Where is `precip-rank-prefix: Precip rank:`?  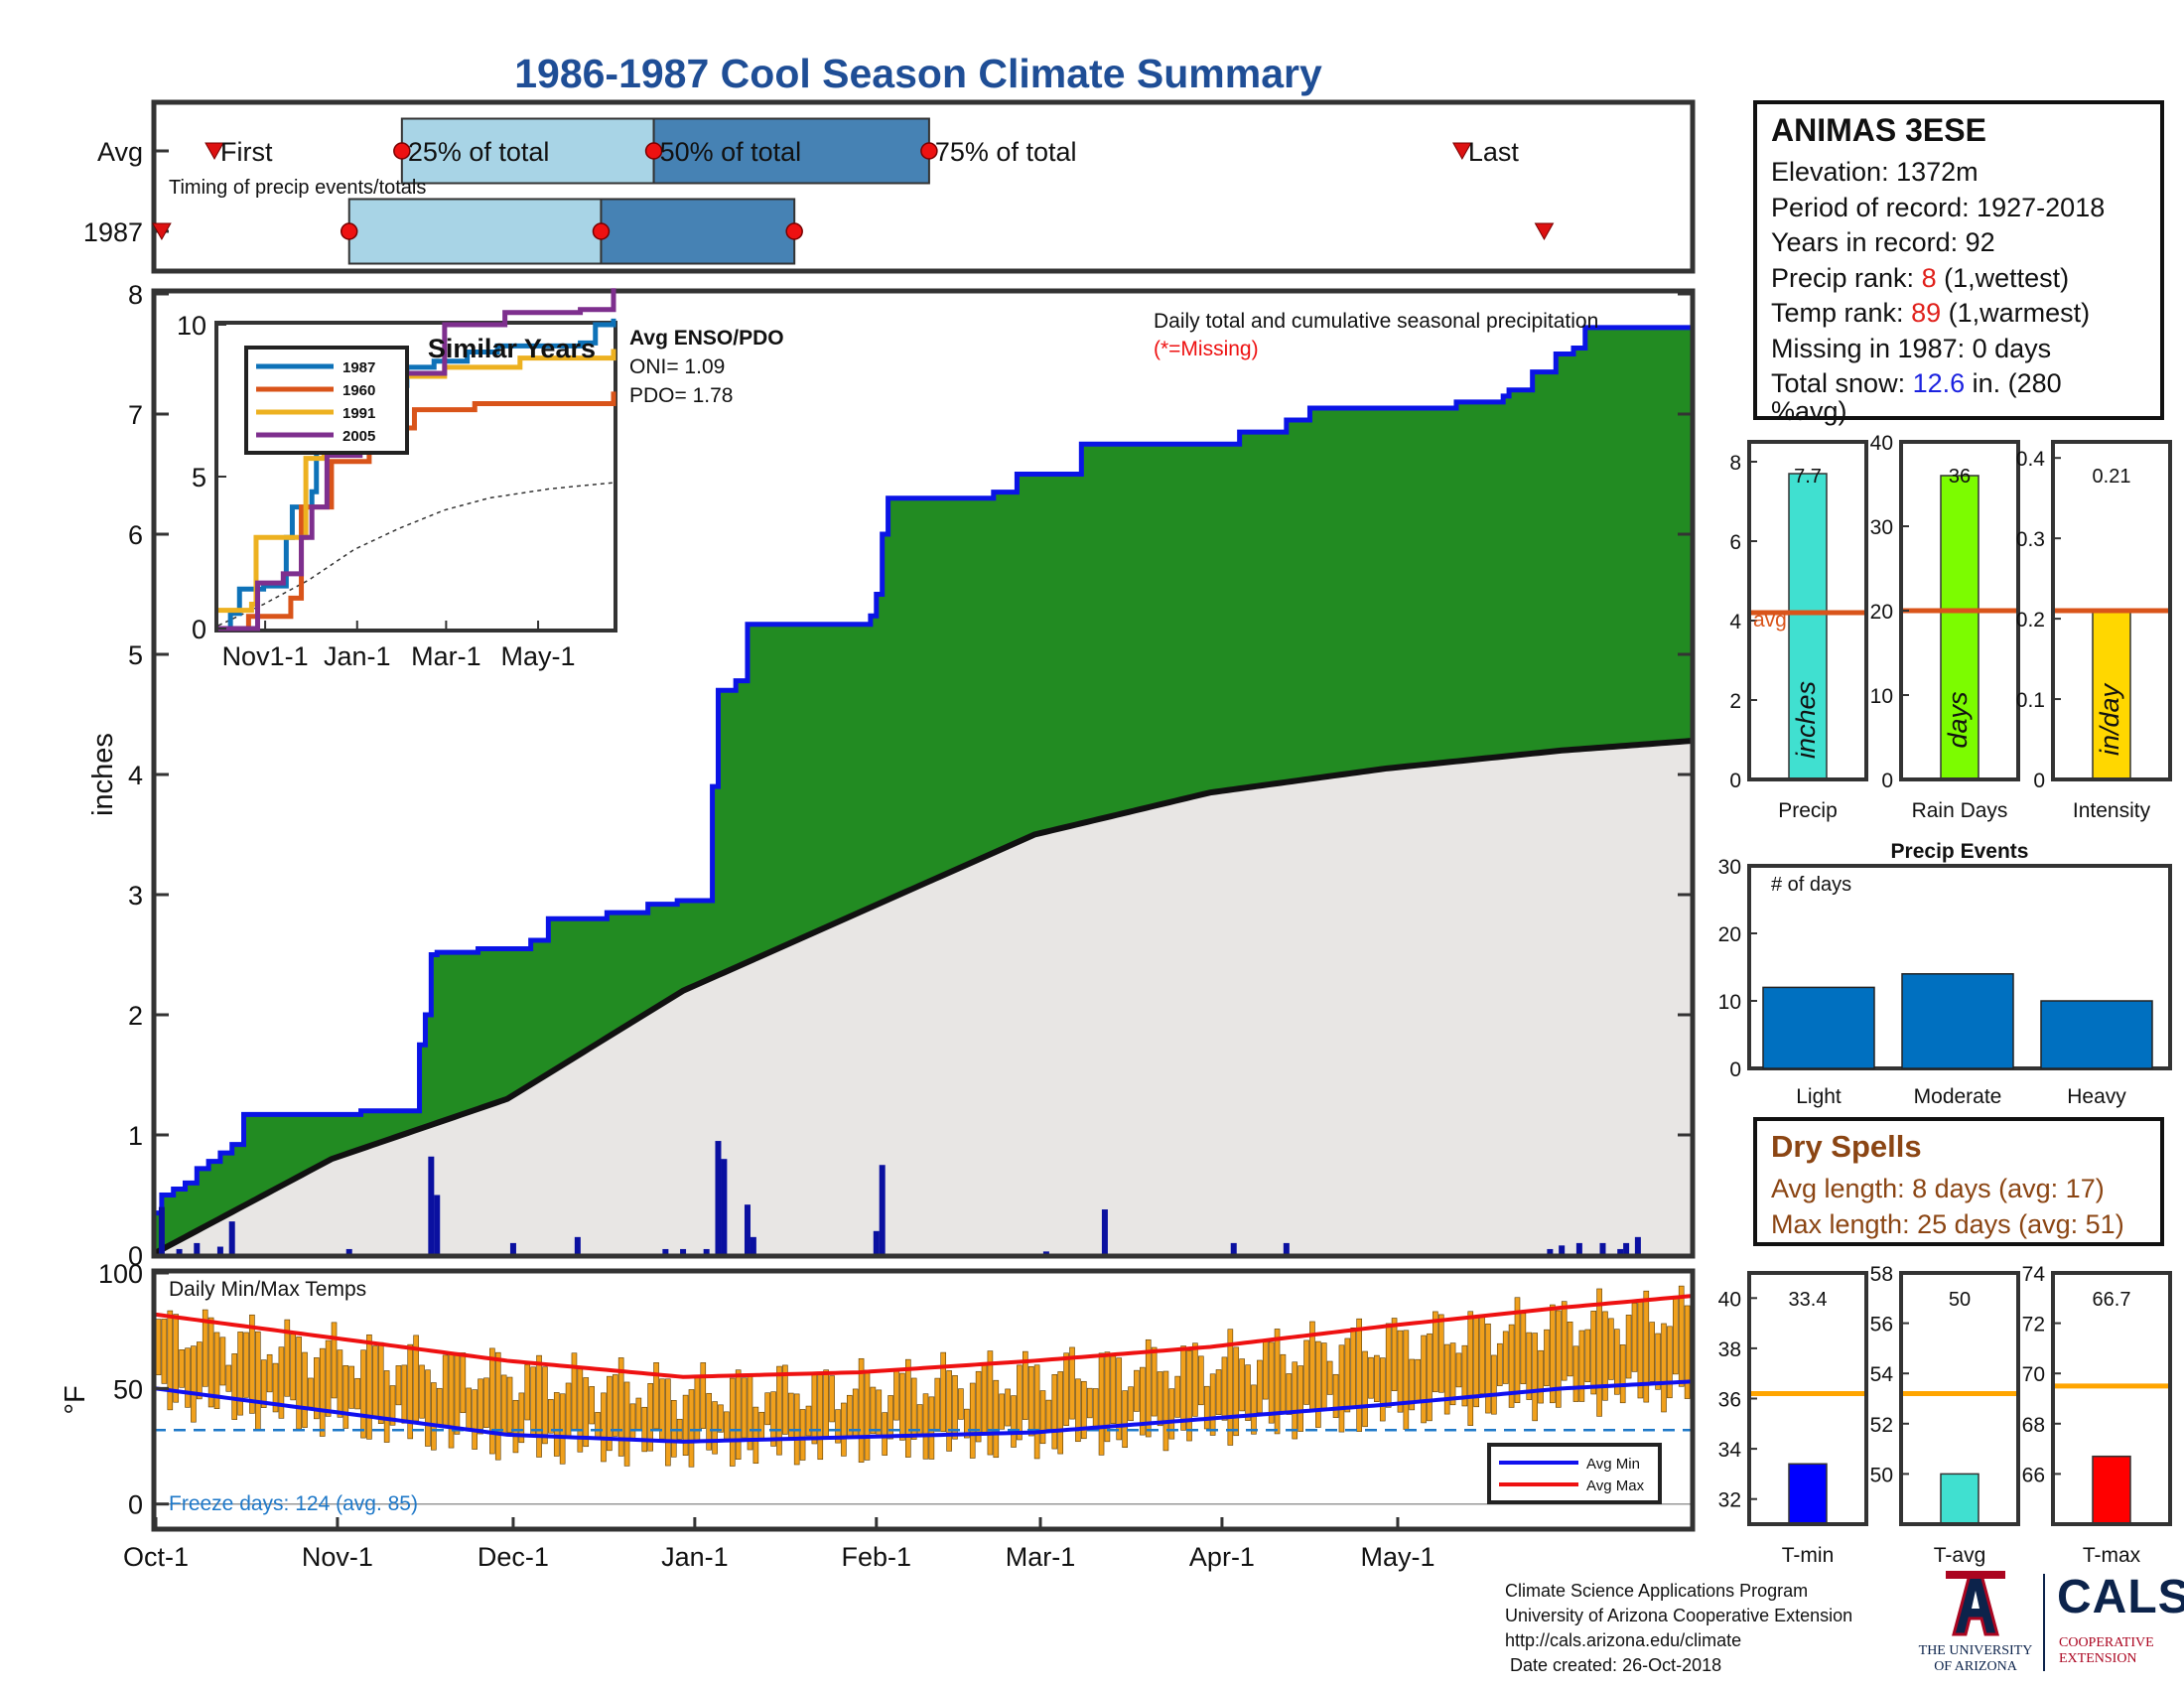 precip-rank-prefix: Precip rank: is located at coordinates (1846, 277).